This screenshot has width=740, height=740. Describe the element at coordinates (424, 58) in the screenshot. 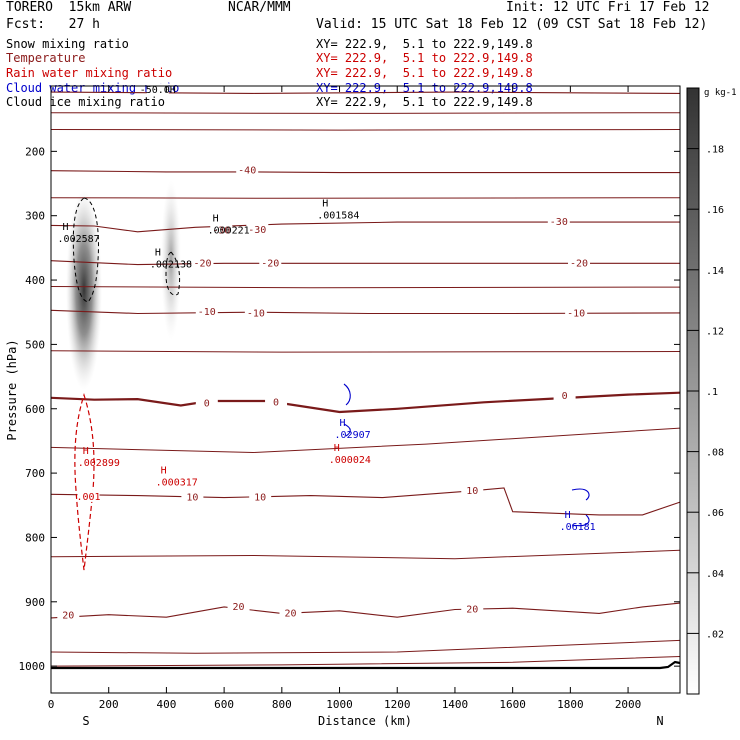

I see `legend-temperature-xy: XY= 222.9, 5.1 to 222.9,149.8` at that location.